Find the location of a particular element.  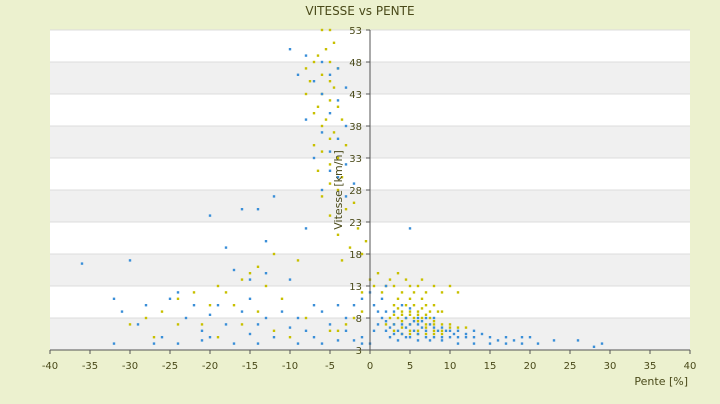

x-tick-label: 20 is located at coordinates (530, 366).